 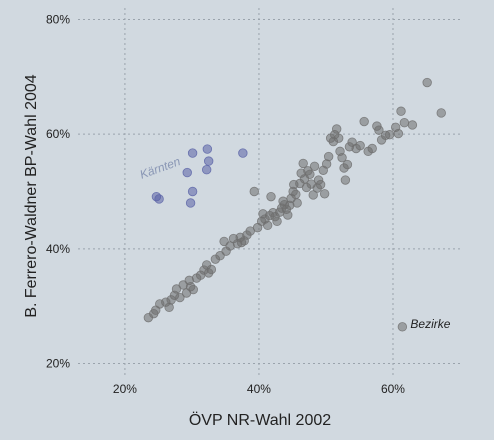 What do you see at coordinates (58, 134) in the screenshot?
I see `y-tick-label: 60%` at bounding box center [58, 134].